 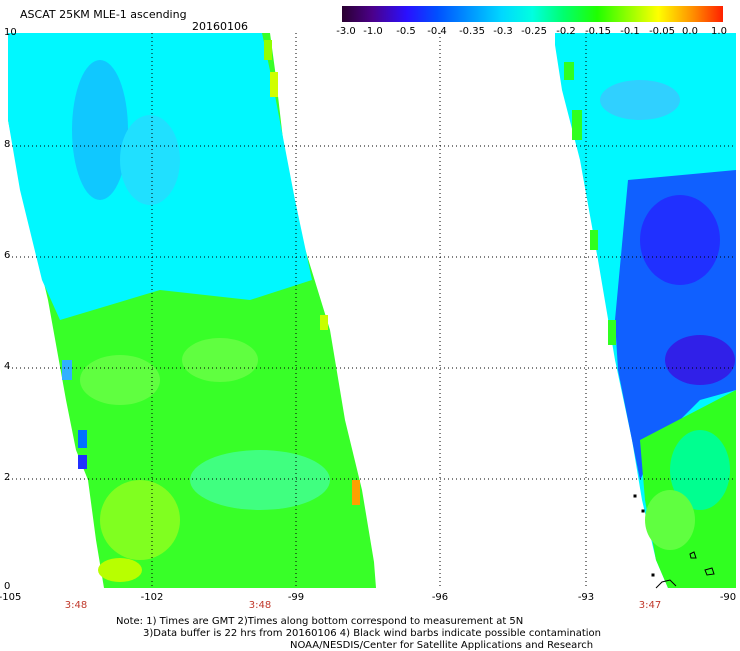 What do you see at coordinates (440, 597) in the screenshot?
I see `x-tick-label: -96` at bounding box center [440, 597].